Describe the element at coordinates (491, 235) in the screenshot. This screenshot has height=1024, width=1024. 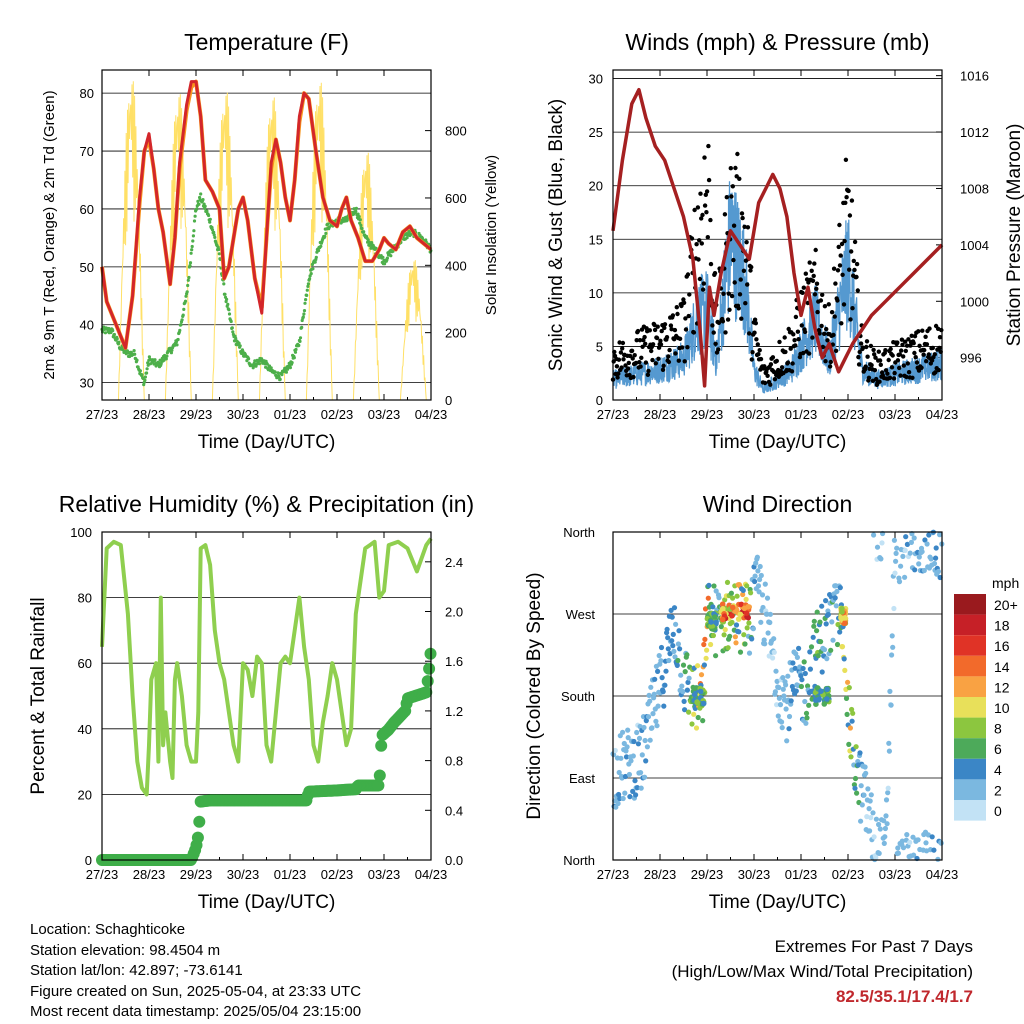
I see `y-right-axis-title: Solar Insolation (Yellow)` at that location.